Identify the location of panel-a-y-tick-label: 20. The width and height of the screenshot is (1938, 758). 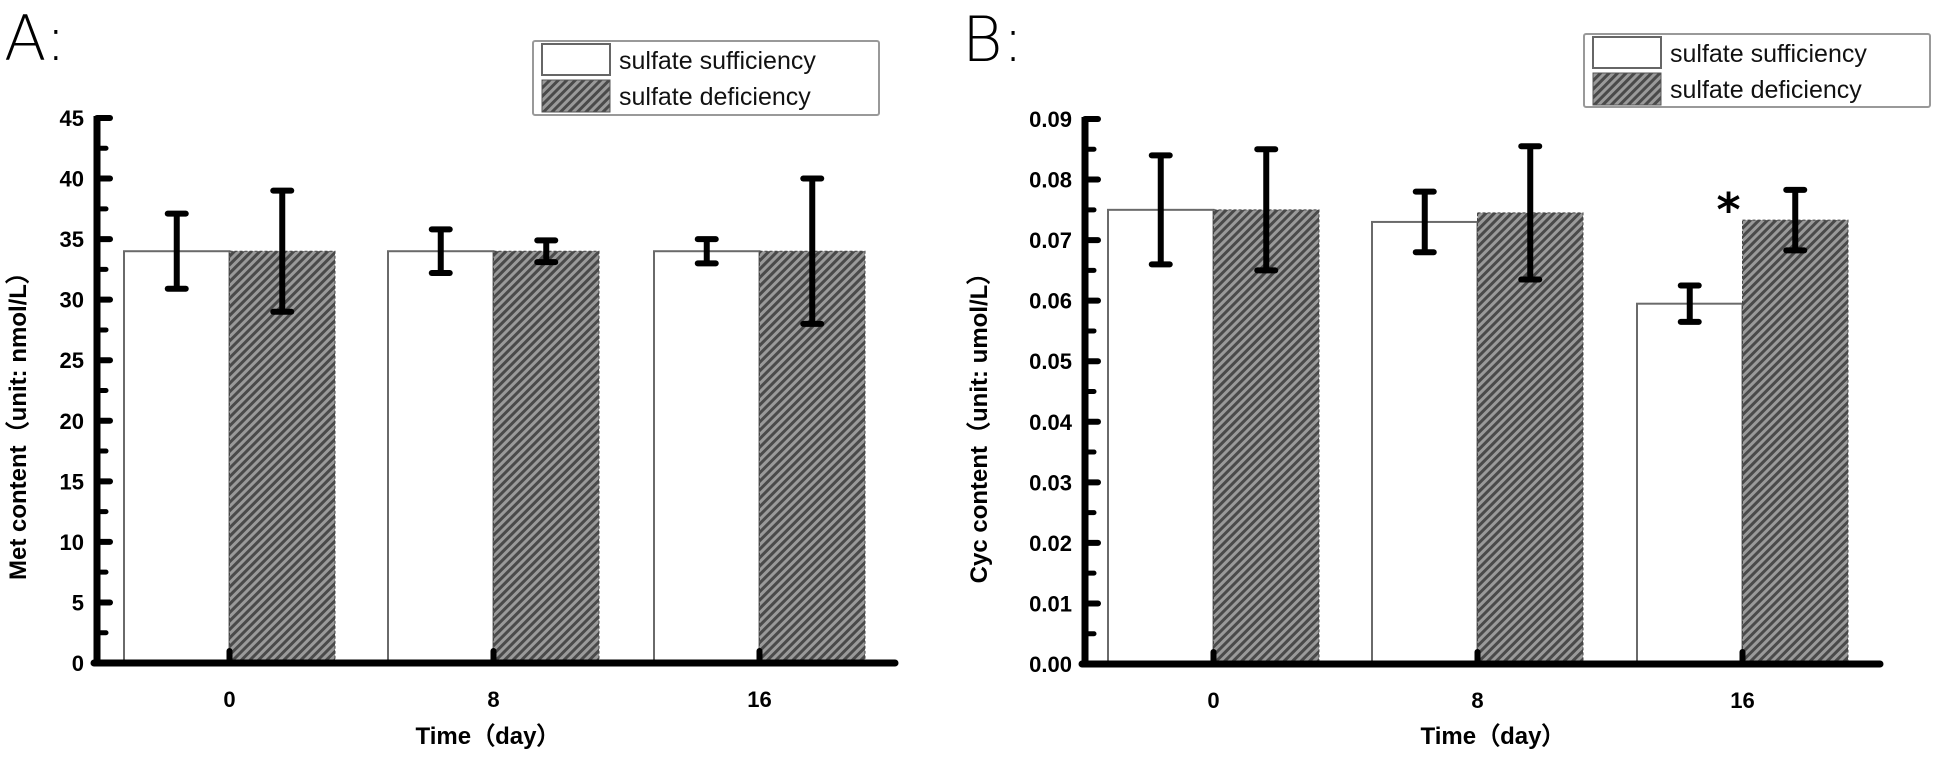
(72, 421).